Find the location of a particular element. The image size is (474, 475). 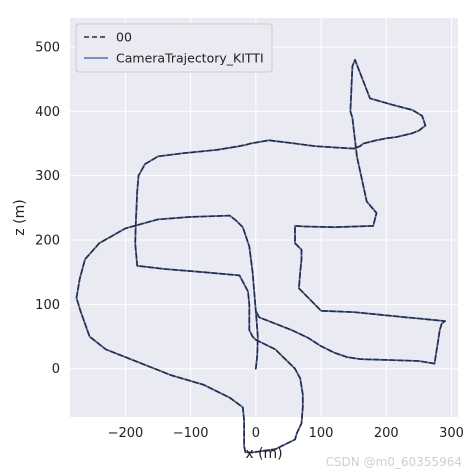

x-tick-label: 100 is located at coordinates (321, 433).